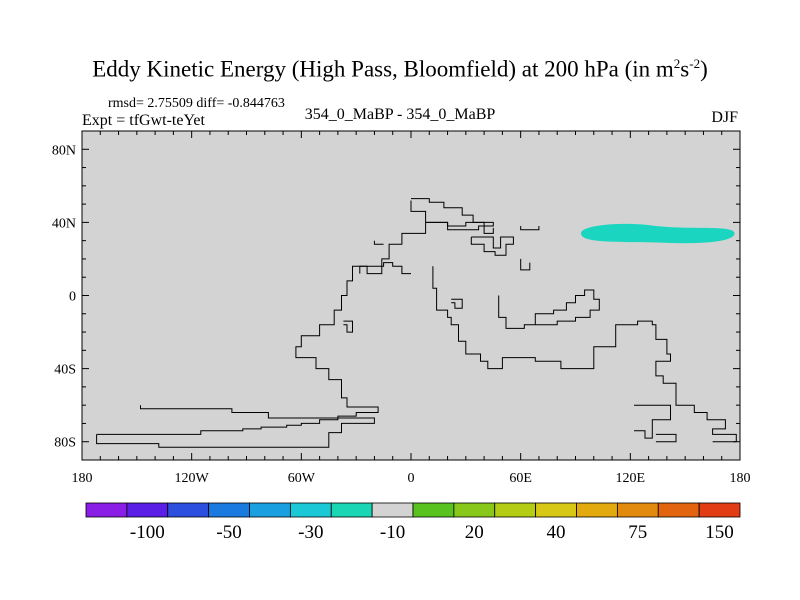  Describe the element at coordinates (637, 532) in the screenshot. I see `colorbar-label: 75` at that location.